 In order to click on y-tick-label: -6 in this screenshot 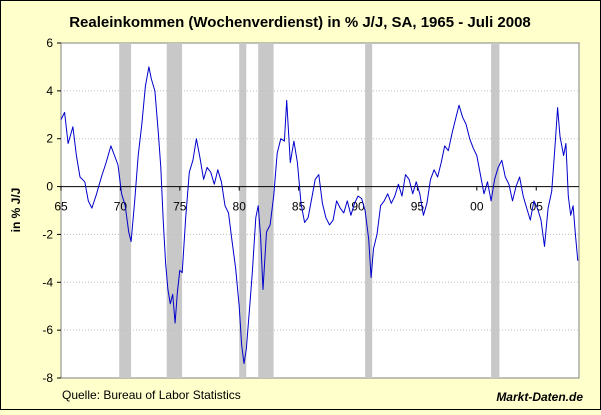, I will do `click(47, 330)`.